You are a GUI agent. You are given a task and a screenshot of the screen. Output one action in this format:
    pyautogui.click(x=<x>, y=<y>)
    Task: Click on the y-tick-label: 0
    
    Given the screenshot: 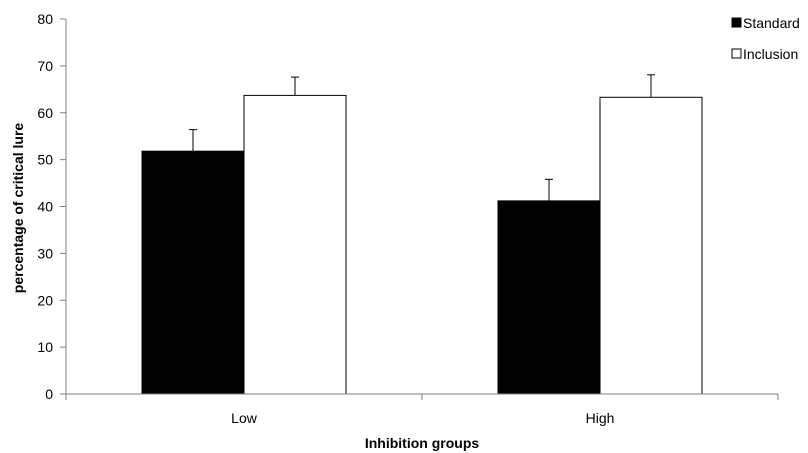 What is the action you would take?
    pyautogui.click(x=49, y=394)
    